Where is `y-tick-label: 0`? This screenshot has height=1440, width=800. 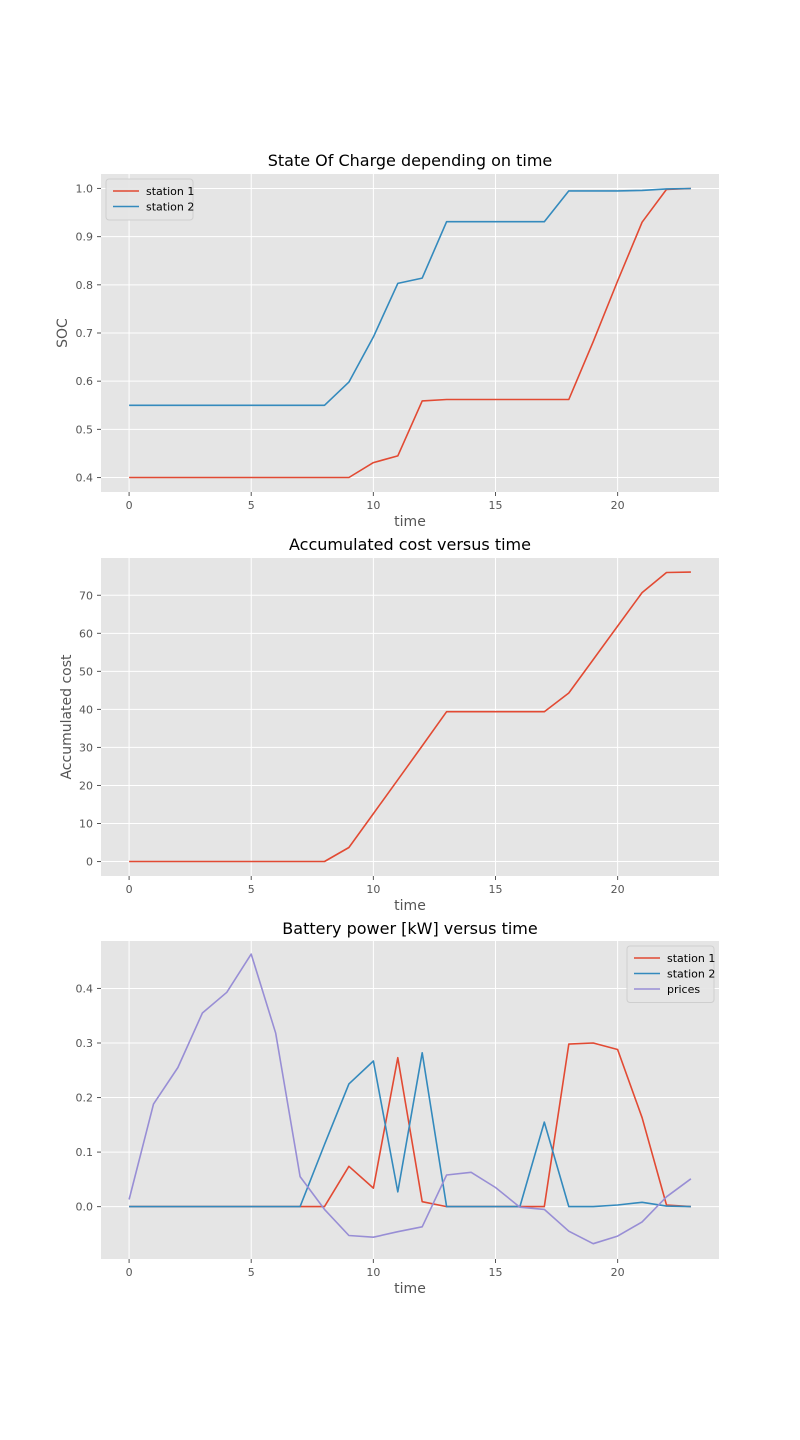
y-tick-label: 0 is located at coordinates (89, 862).